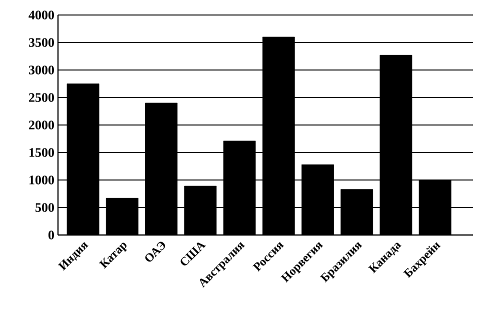  I want to click on y-tick-label: 1500, so click(42, 152).